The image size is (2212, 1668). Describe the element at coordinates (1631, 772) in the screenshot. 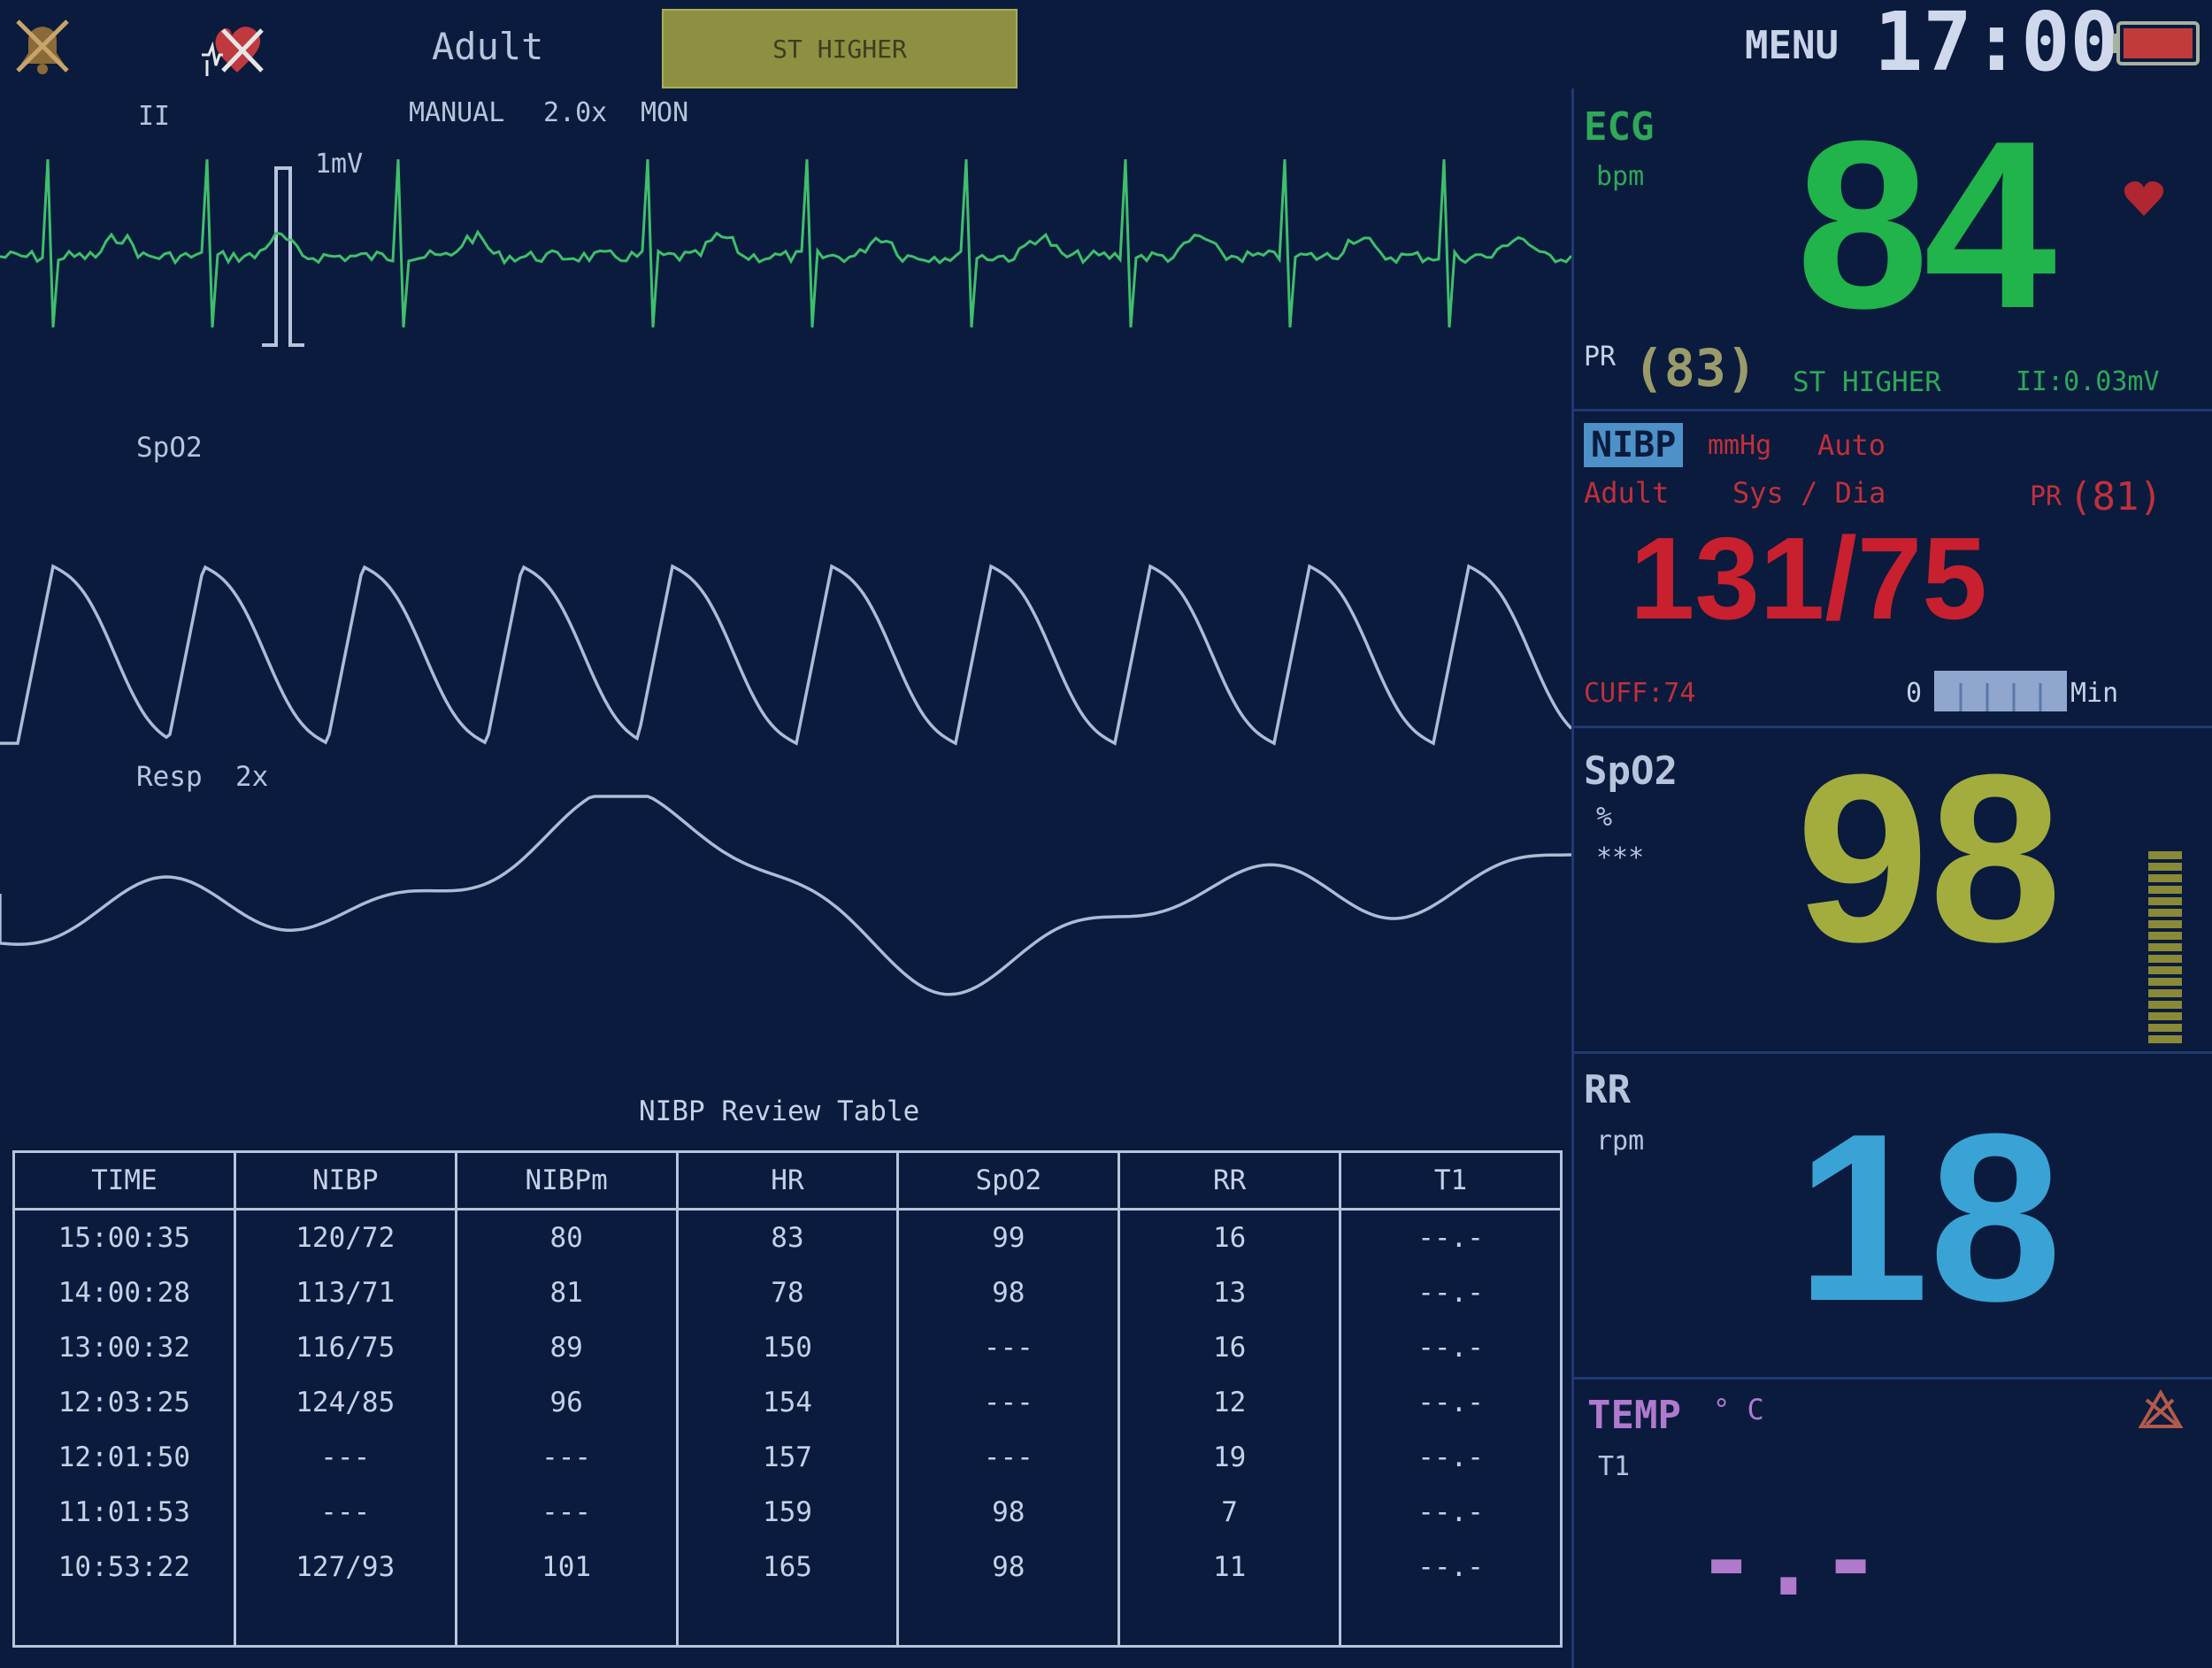

I see `spo2-panel-title: SpO2` at that location.